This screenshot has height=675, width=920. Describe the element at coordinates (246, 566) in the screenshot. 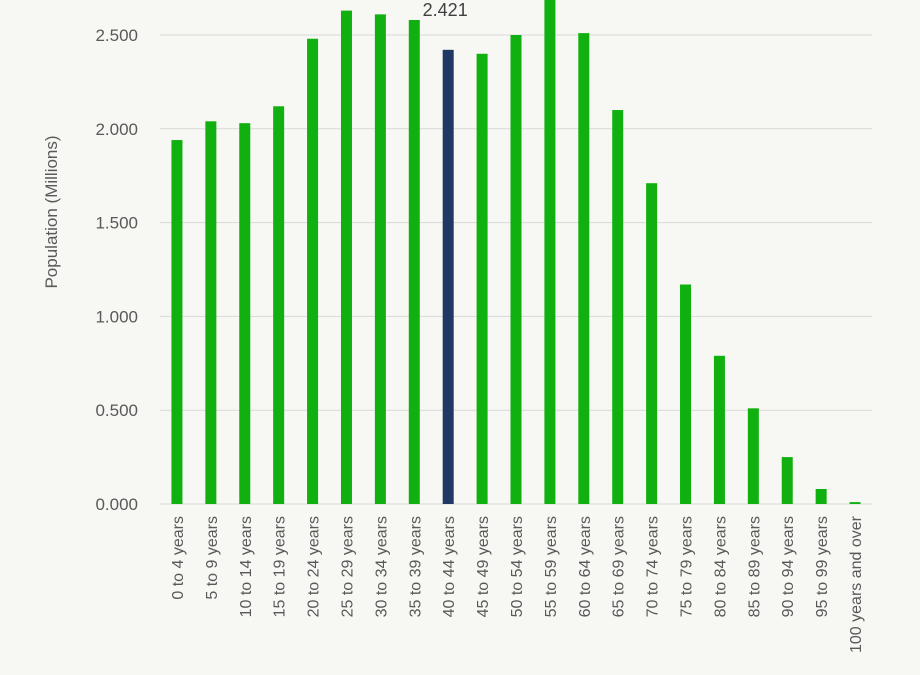

I see `x-category-label: 10 to 14 years` at that location.